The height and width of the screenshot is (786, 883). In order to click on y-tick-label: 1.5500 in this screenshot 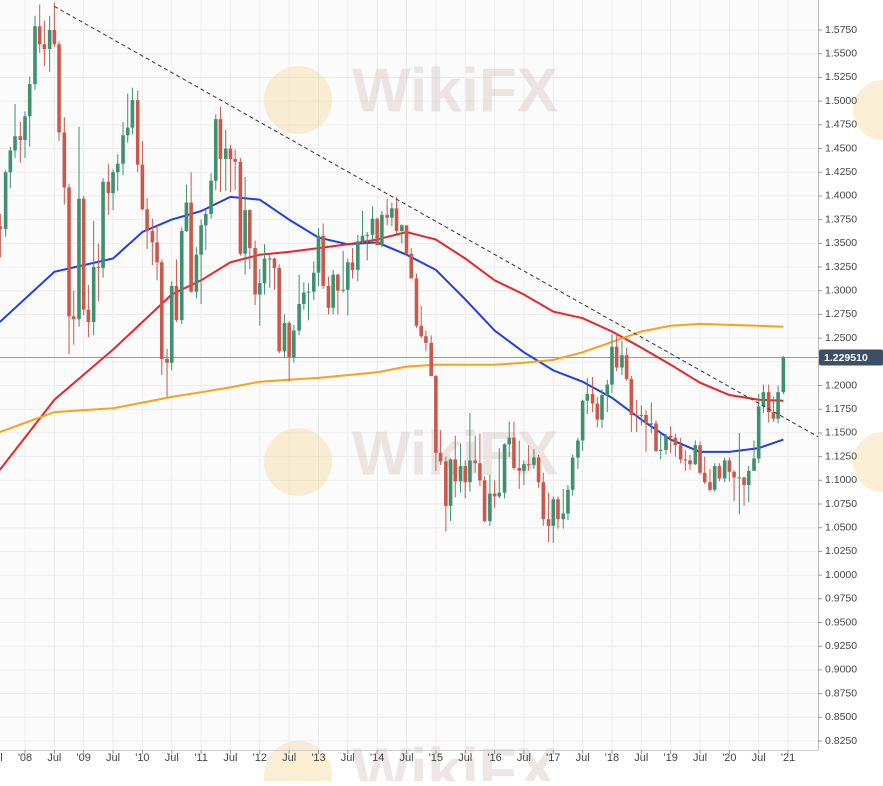, I will do `click(841, 54)`.